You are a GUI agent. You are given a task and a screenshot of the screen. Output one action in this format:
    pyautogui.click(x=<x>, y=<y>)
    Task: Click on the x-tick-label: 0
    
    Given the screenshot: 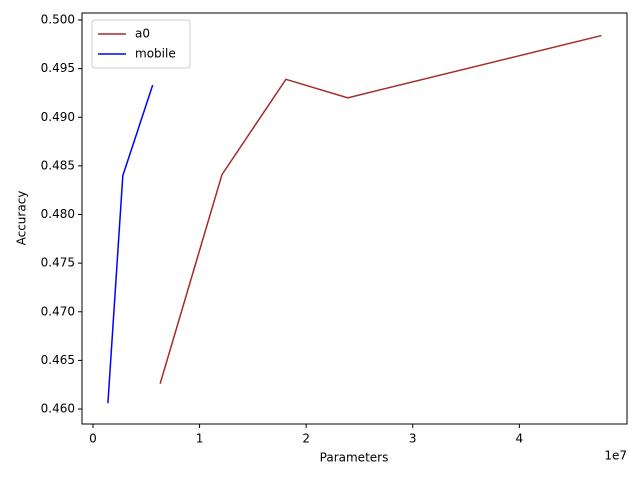 What is the action you would take?
    pyautogui.click(x=93, y=439)
    